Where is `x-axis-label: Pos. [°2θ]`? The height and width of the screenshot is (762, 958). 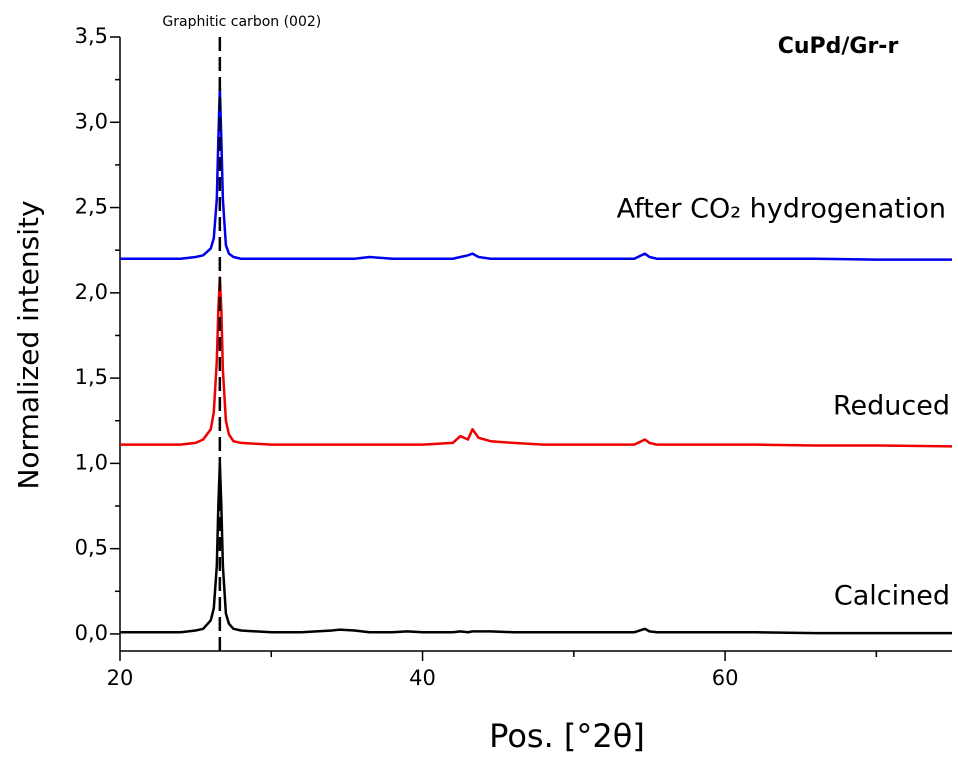
x-axis-label: Pos. [°2θ] is located at coordinates (567, 736).